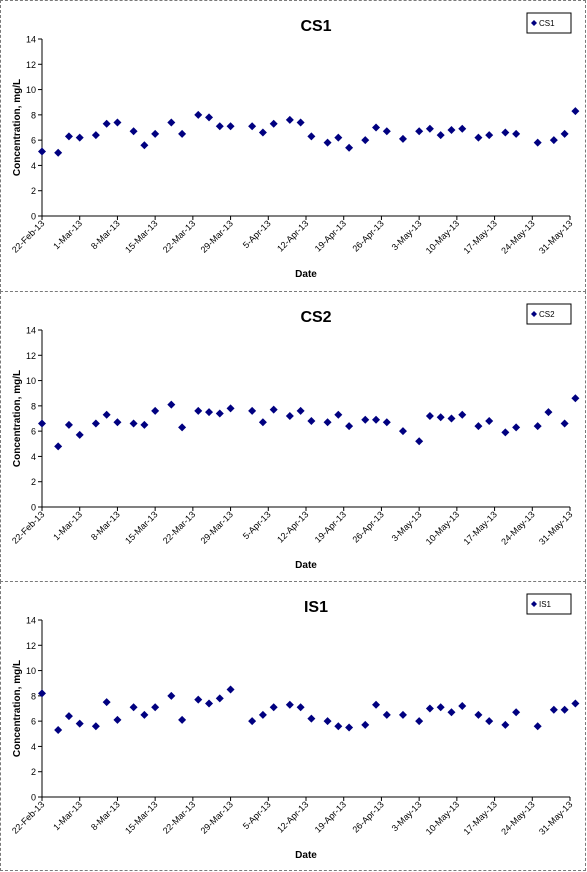  I want to click on legend-label: CS1, so click(547, 23).